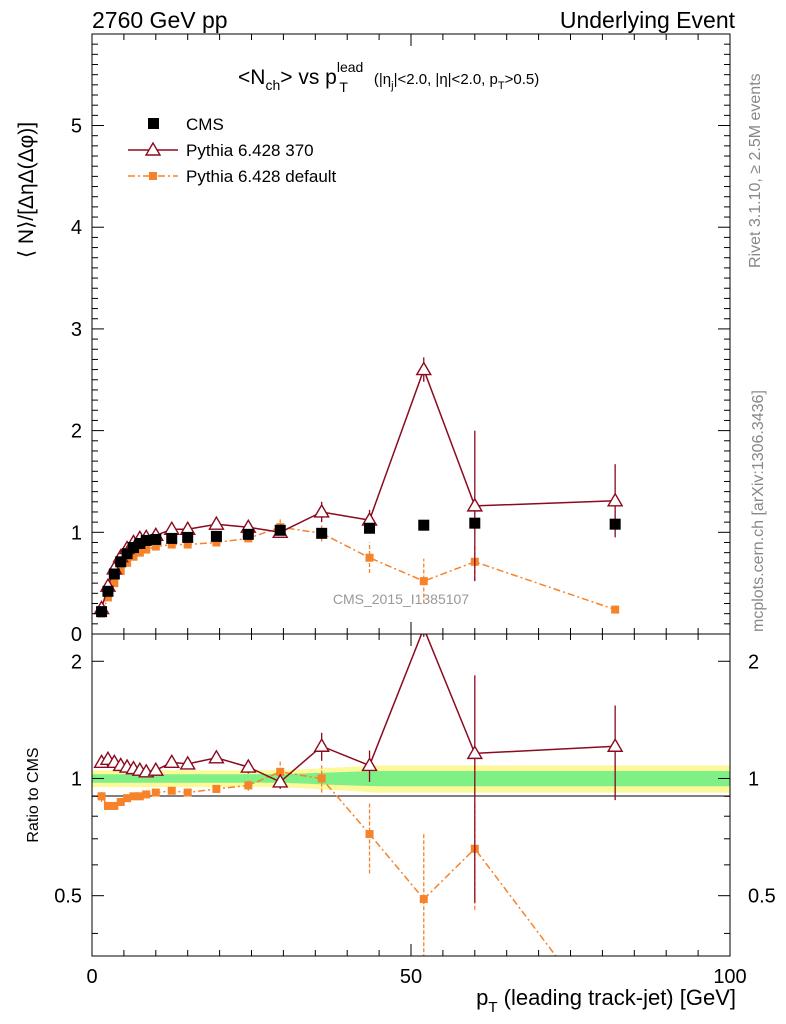 This screenshot has height=1024, width=786. I want to click on title-vs: > vs p, so click(308, 77).